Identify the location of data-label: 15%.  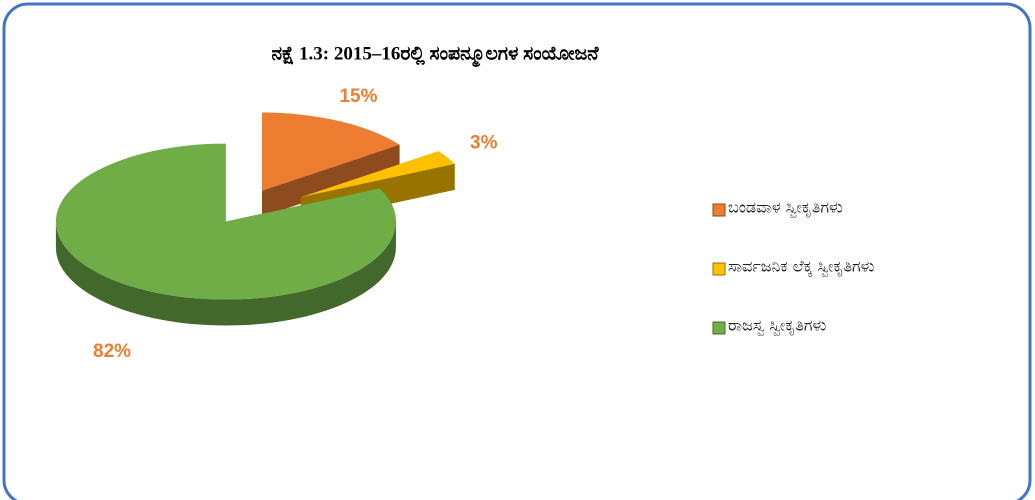
(358, 96).